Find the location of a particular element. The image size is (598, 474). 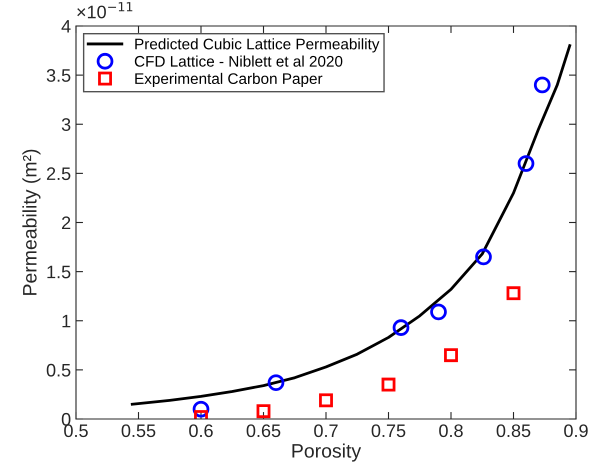

x-tick-label: 0.85 is located at coordinates (513, 431).